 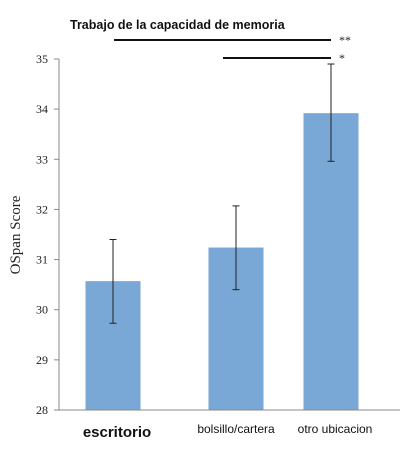 What do you see at coordinates (331, 261) in the screenshot?
I see `bar` at bounding box center [331, 261].